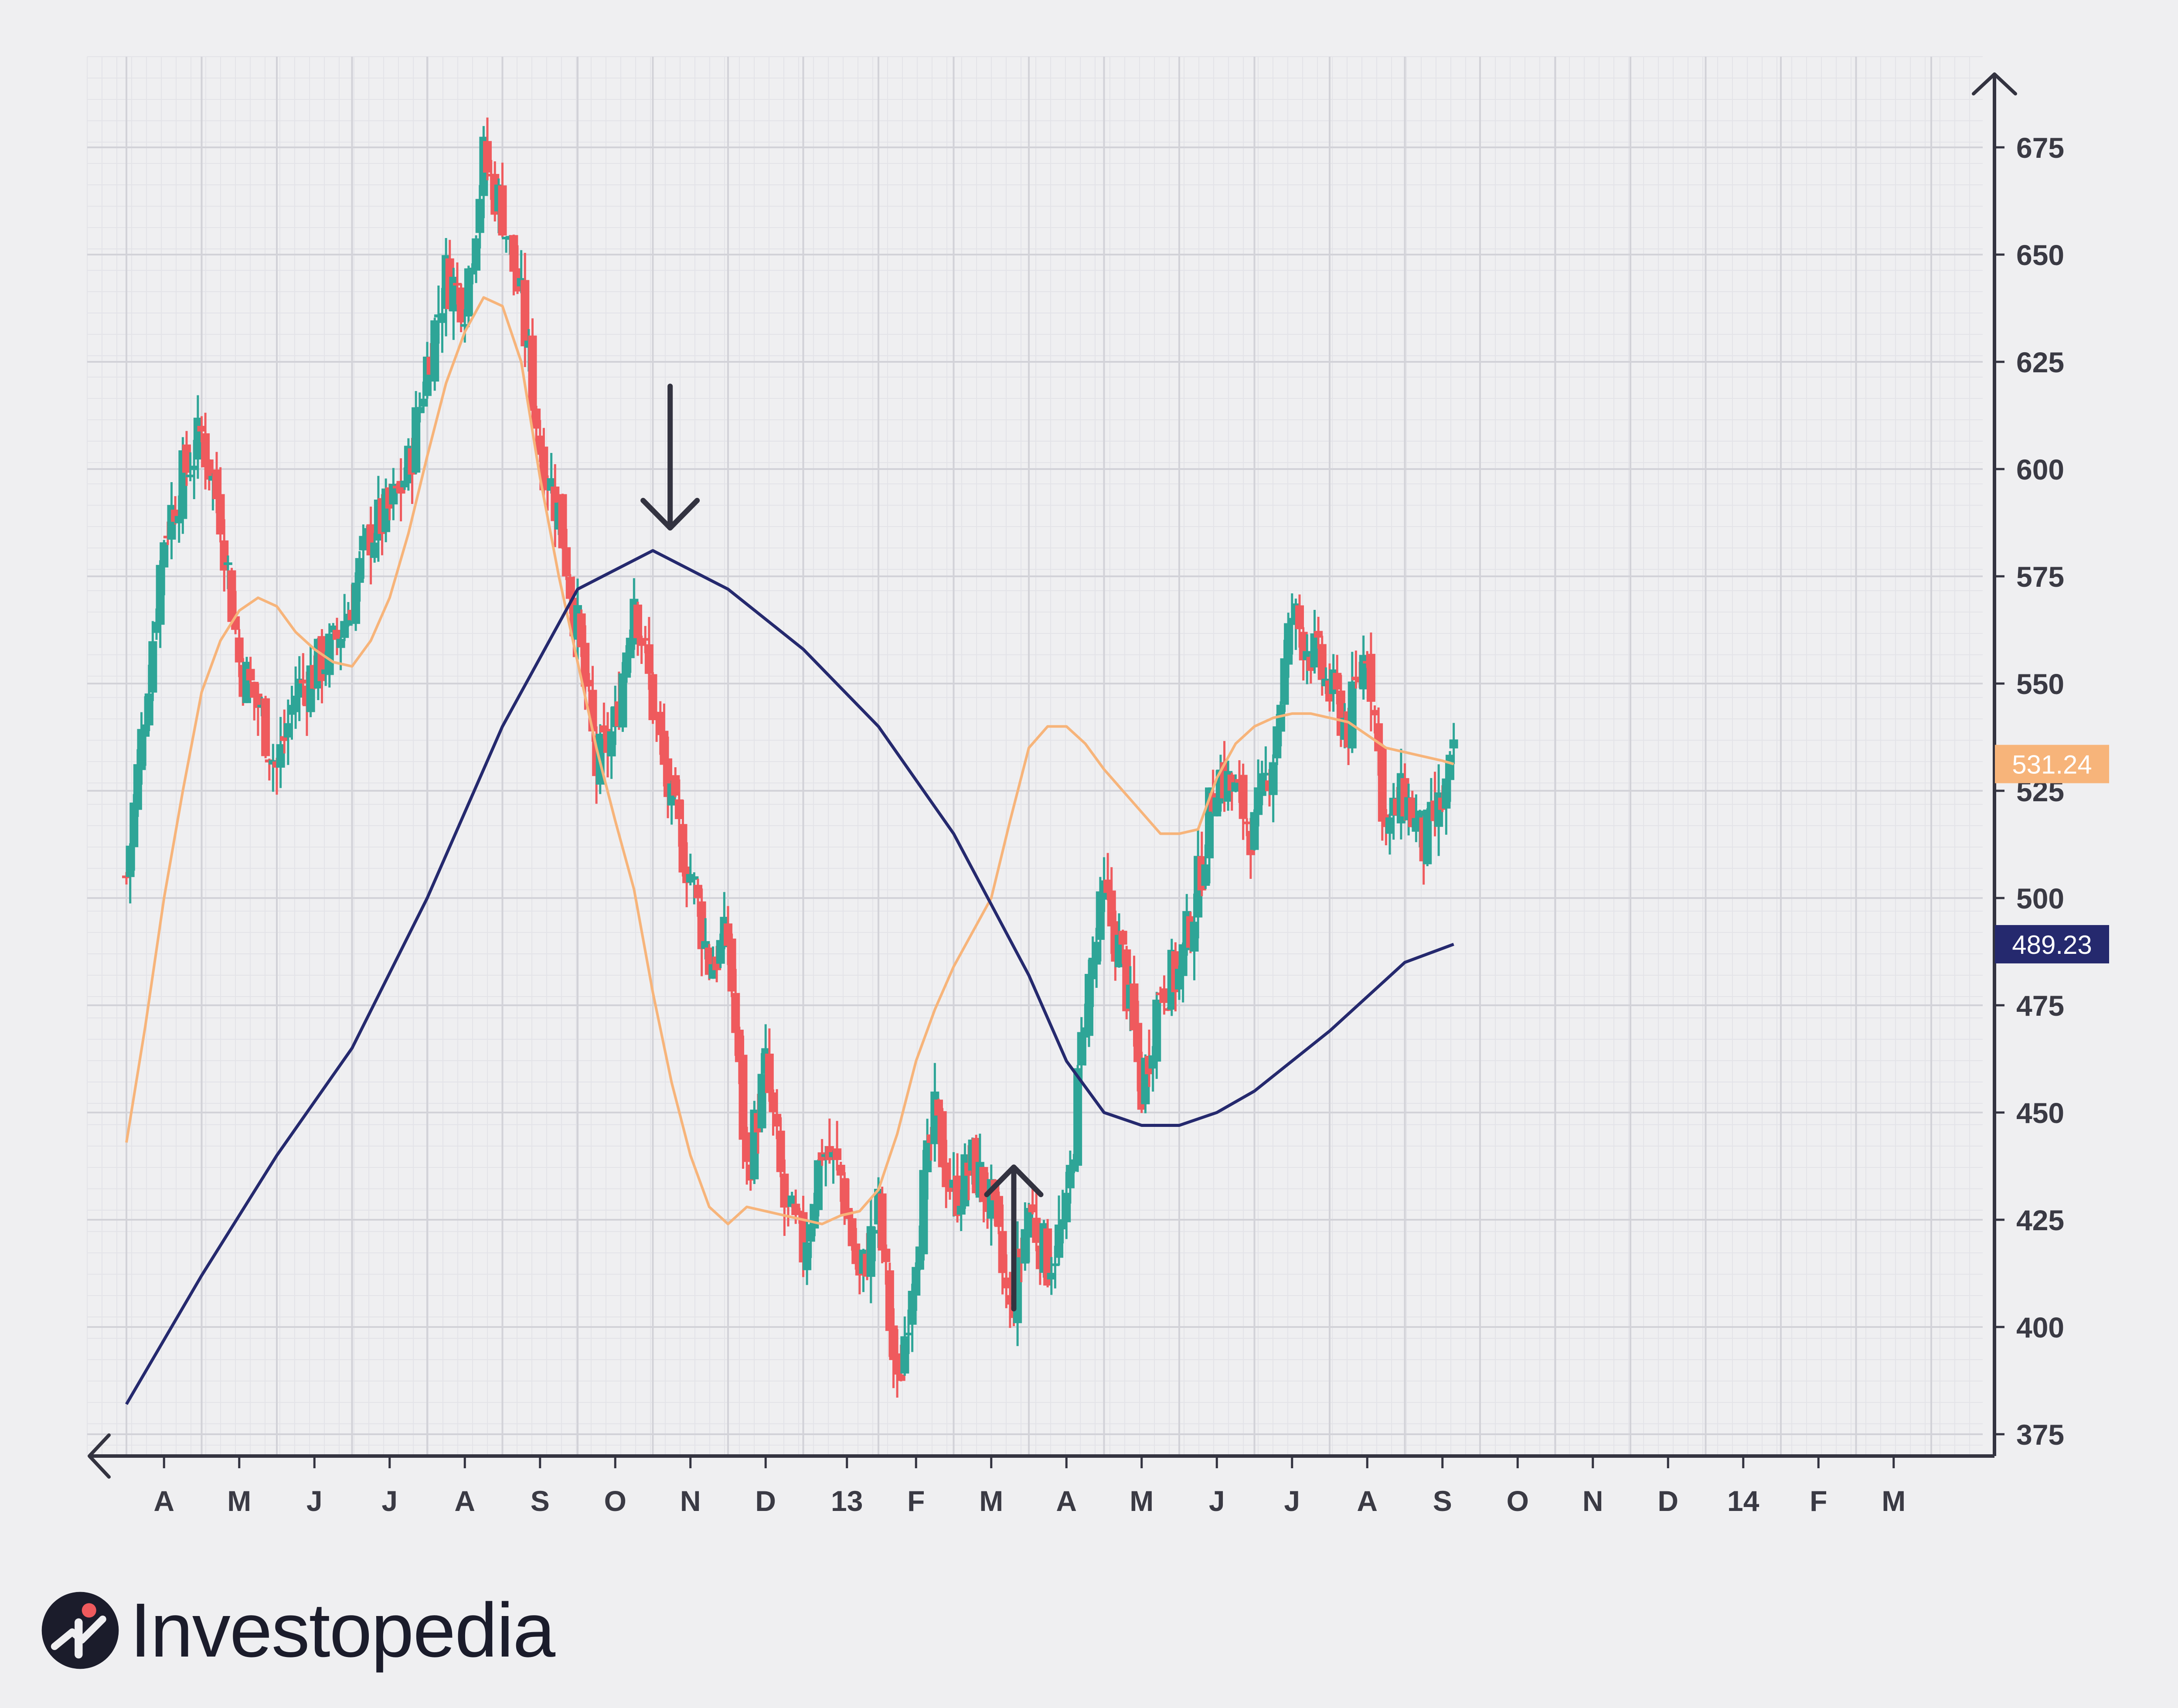 The width and height of the screenshot is (2178, 1708). What do you see at coordinates (2040, 1435) in the screenshot?
I see `y-tick-label: 375` at bounding box center [2040, 1435].